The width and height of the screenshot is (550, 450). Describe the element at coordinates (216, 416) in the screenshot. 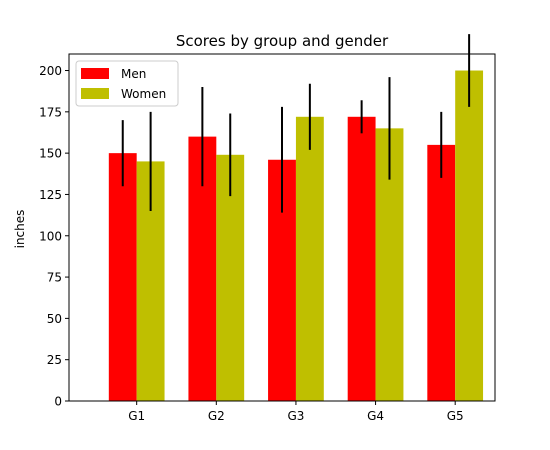

I see `x-tick-label-g2: G2` at that location.